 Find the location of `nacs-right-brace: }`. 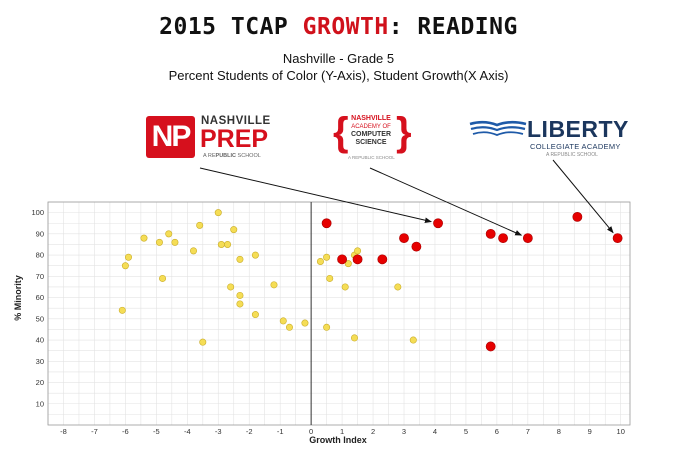

nacs-right-brace: } is located at coordinates (404, 132).